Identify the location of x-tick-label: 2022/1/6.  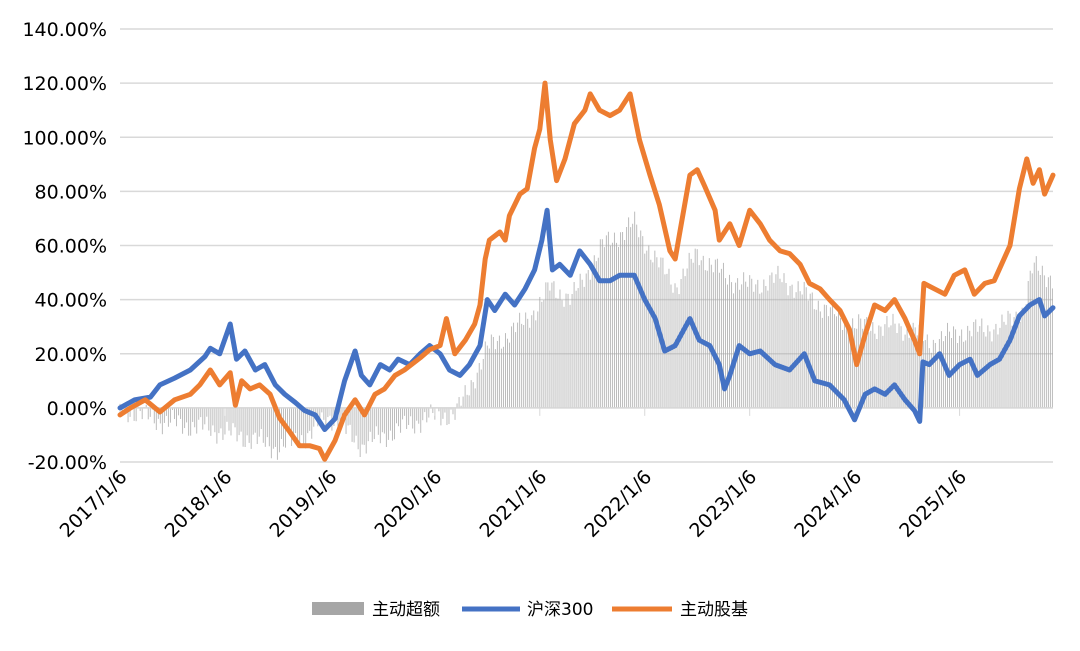
(618, 504).